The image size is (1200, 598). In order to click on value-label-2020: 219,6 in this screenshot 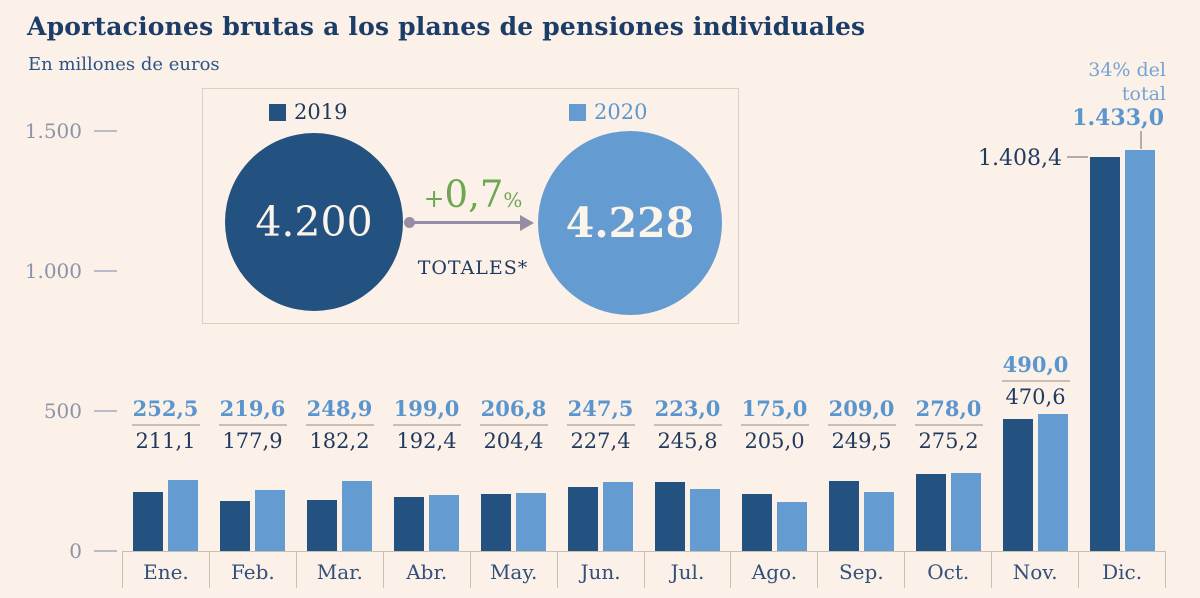, I will do `click(252, 408)`.